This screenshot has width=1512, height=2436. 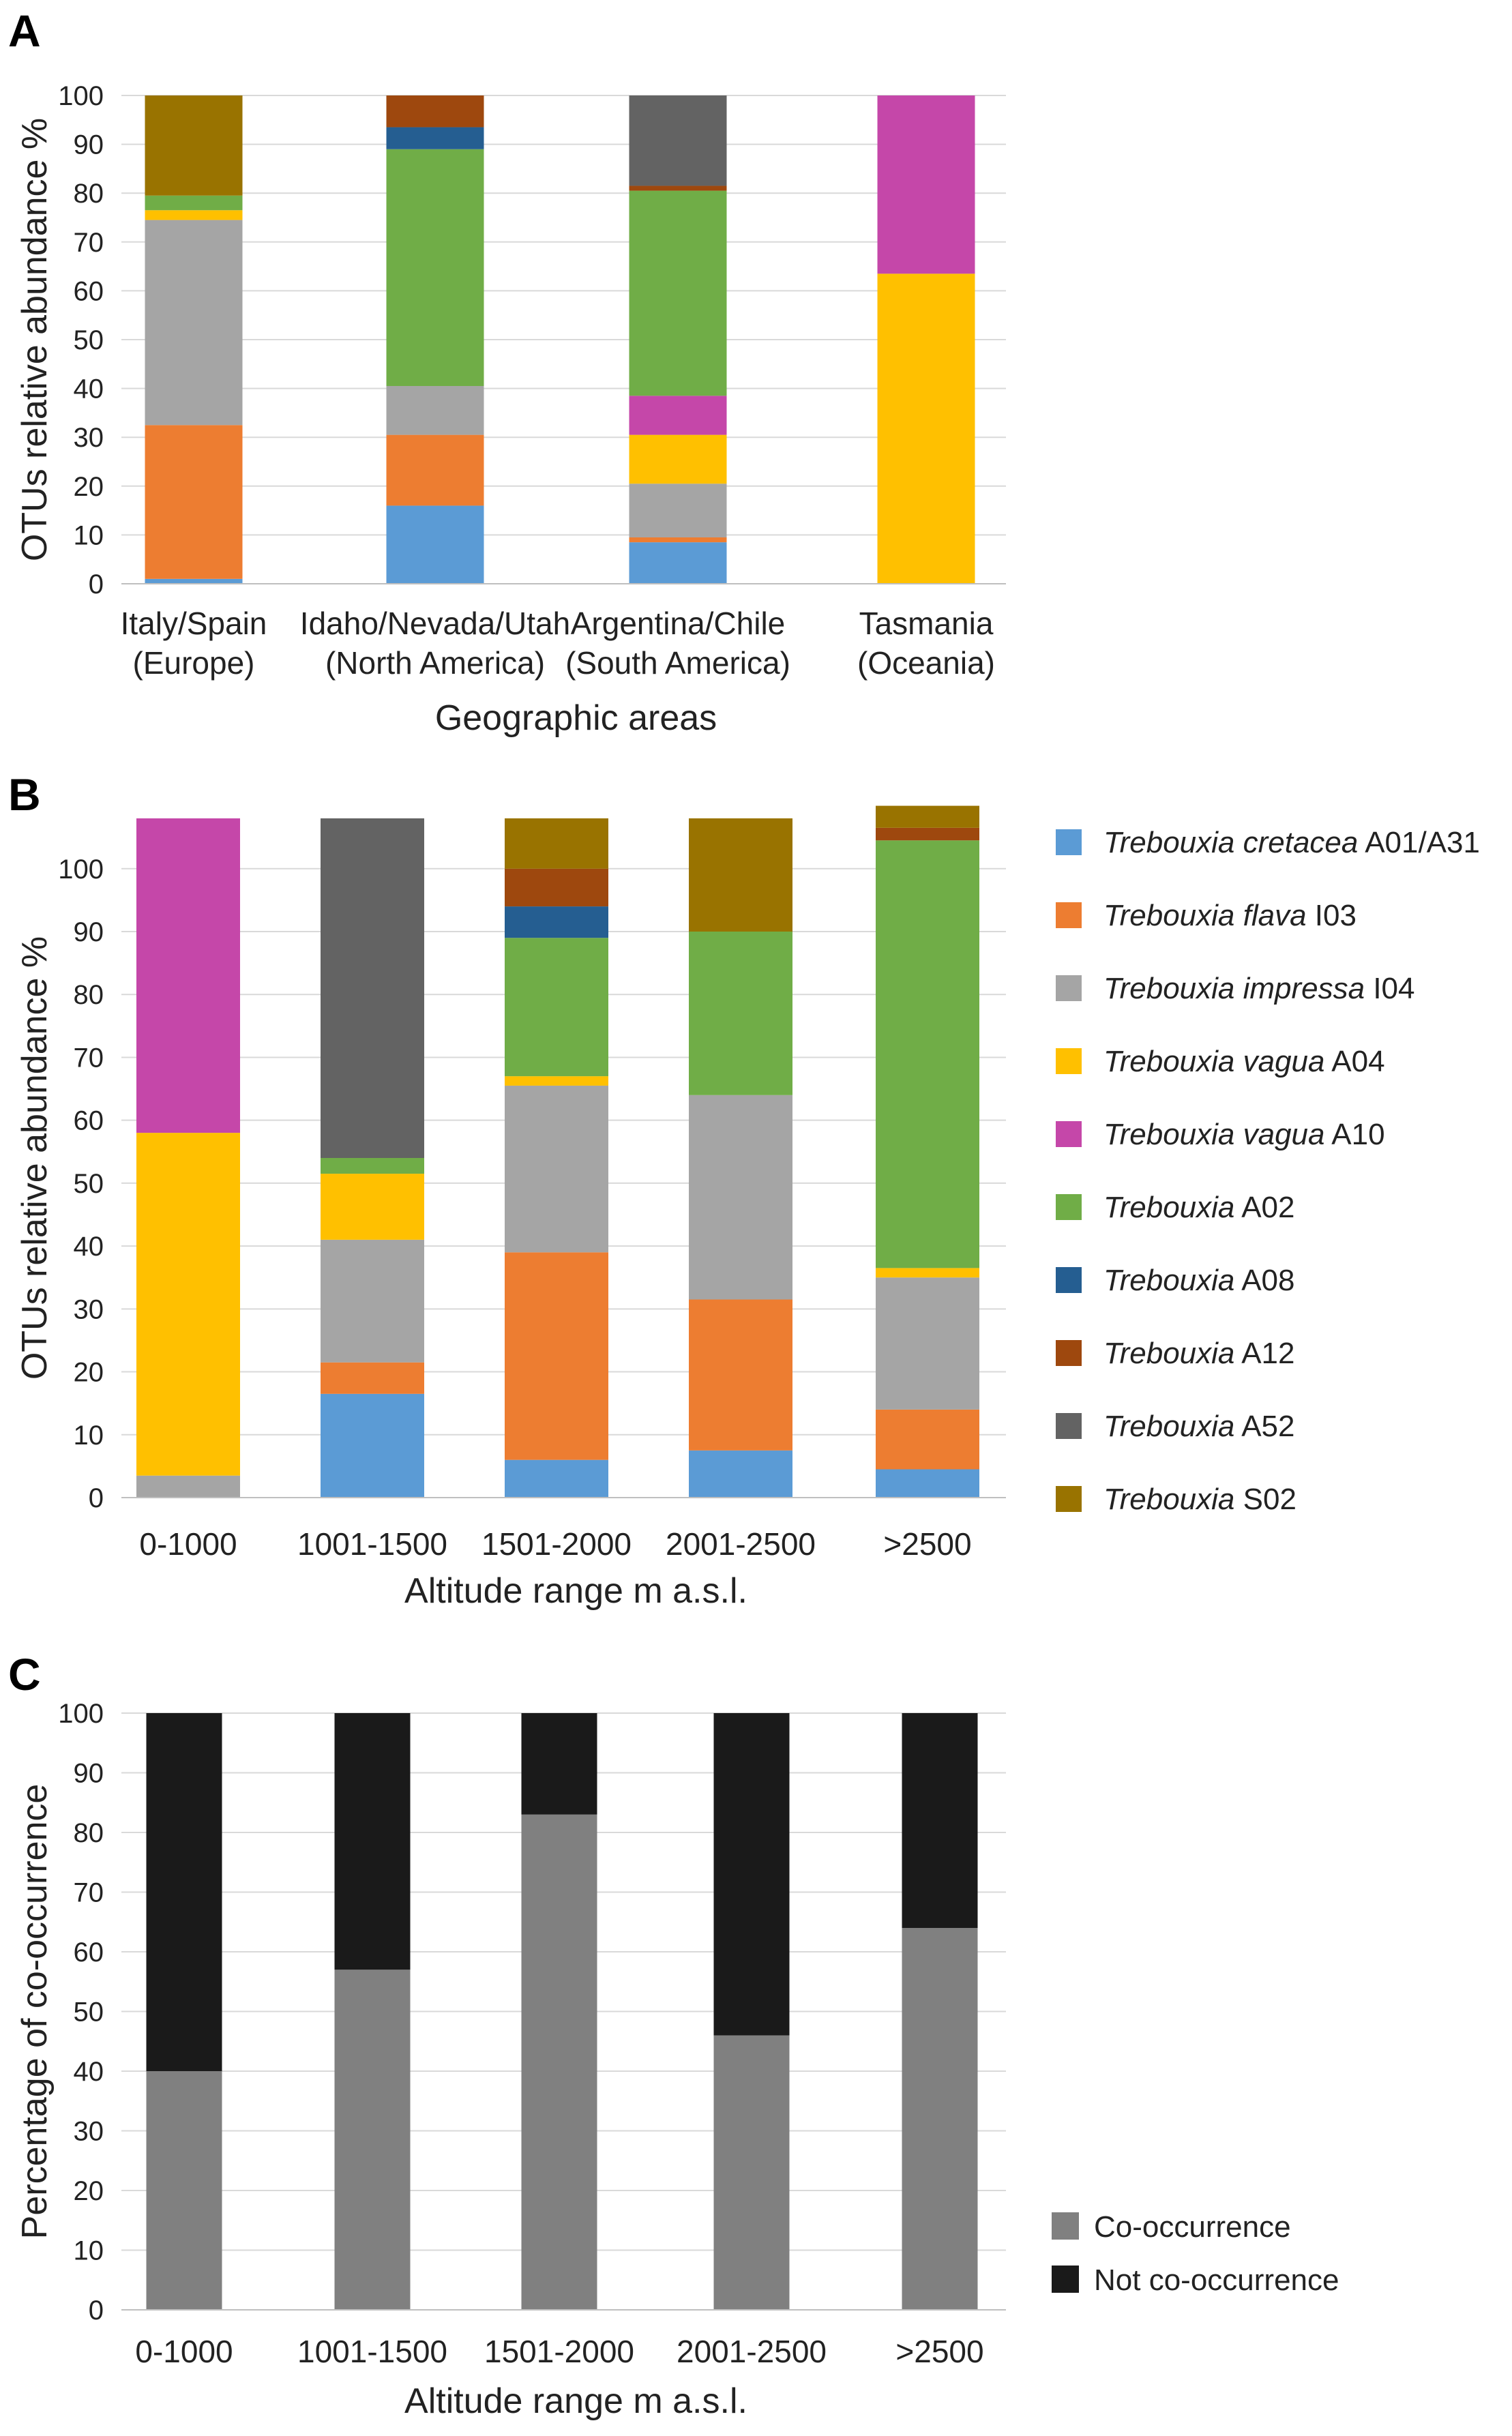 What do you see at coordinates (1199, 1426) in the screenshot?
I see `legend-label: Trebouxia A52` at bounding box center [1199, 1426].